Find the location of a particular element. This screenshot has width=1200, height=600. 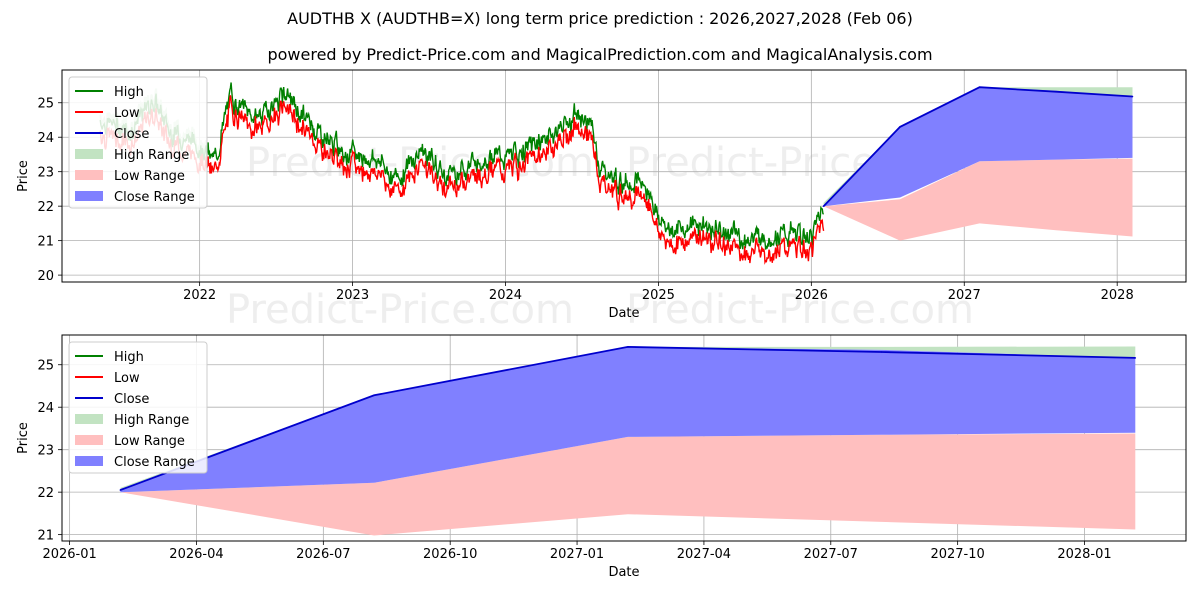

close-range-band is located at coordinates (978, 147).